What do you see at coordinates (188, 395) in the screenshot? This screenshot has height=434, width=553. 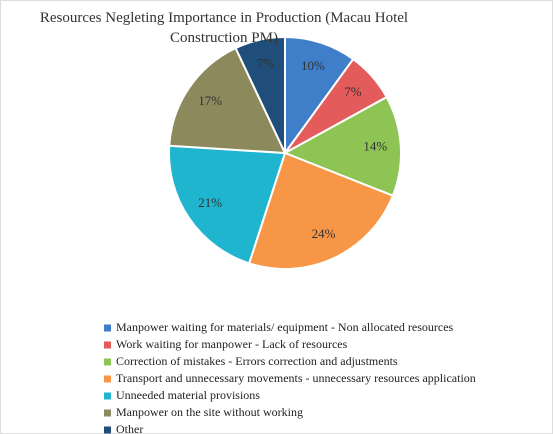 I see `legend-label: Unneeded material provisions` at bounding box center [188, 395].